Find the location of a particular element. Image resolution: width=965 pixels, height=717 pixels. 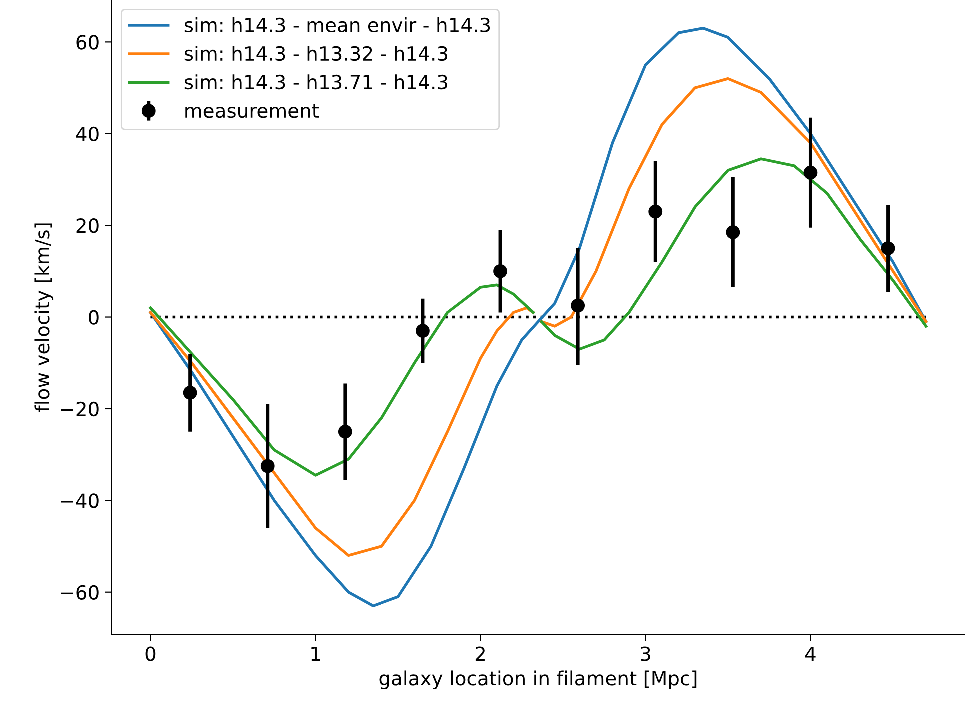

y-tick-label: 40 is located at coordinates (87, 134).